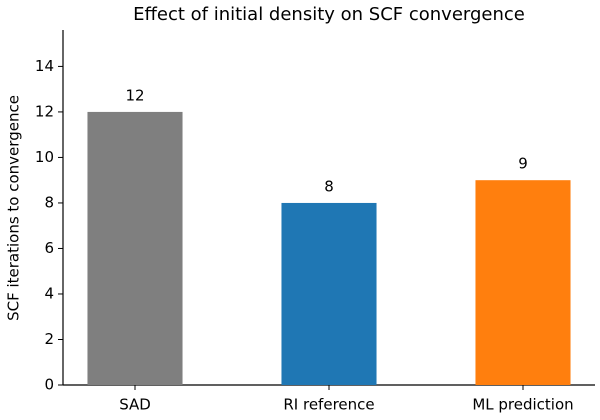 This screenshot has width=600, height=420. What do you see at coordinates (134, 95) in the screenshot?
I see `data-label: 12` at bounding box center [134, 95].